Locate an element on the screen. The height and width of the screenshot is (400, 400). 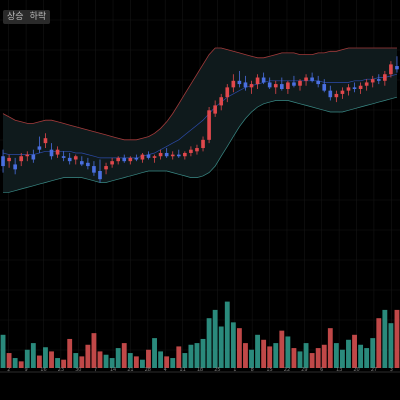
x-axis-ticks: 2 9 16 23 30 7 14 21 28 4 11 18 25 1 8 15 22 29 6 13 20 27 3 is located at coordinates (200, 370).